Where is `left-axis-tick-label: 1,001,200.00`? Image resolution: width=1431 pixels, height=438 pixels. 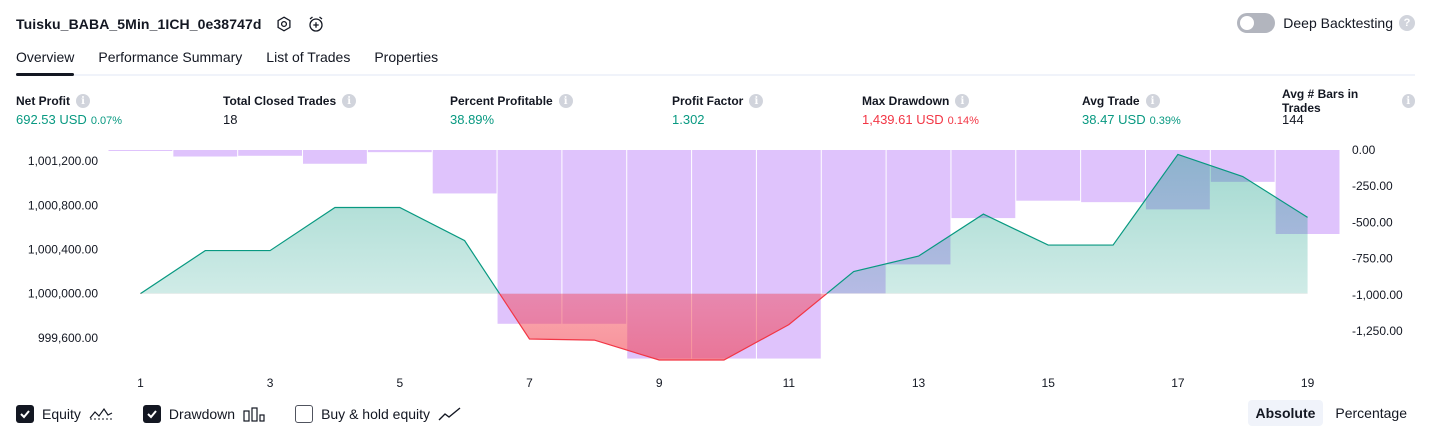 left-axis-tick-label: 1,001,200.00 is located at coordinates (63, 161).